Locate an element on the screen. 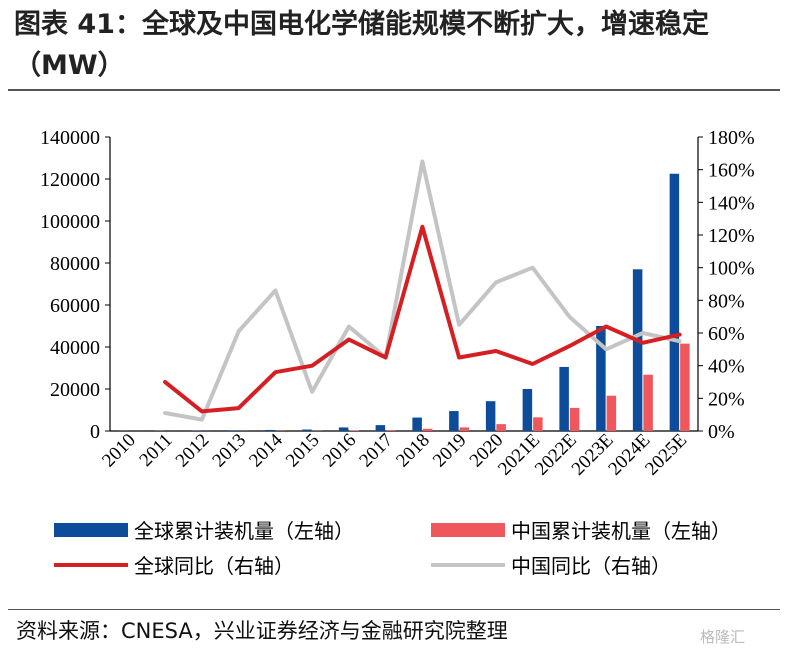 The width and height of the screenshot is (788, 655). x-axis-tick-label: 2015 is located at coordinates (303, 451).